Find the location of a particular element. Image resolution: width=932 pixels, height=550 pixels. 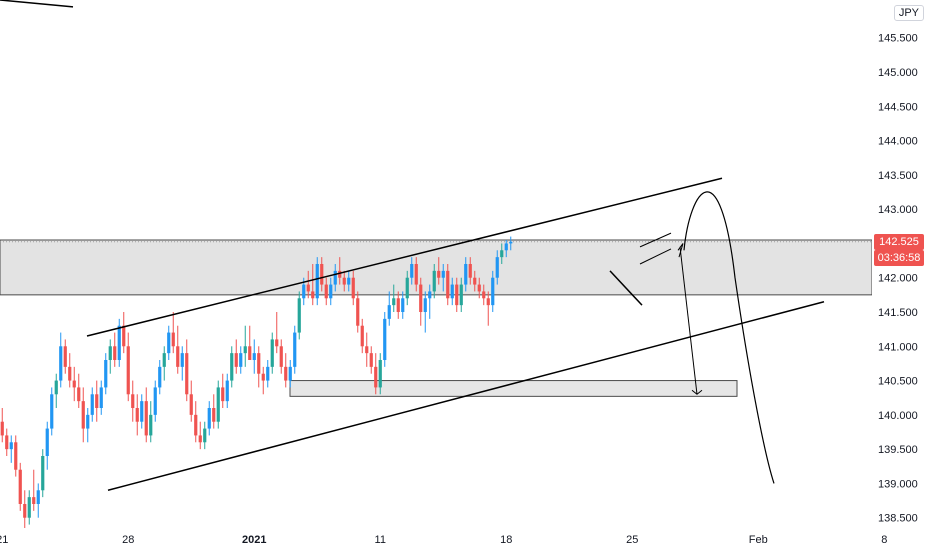

bar-countdown-tag: 03:36:58 is located at coordinates (899, 257).